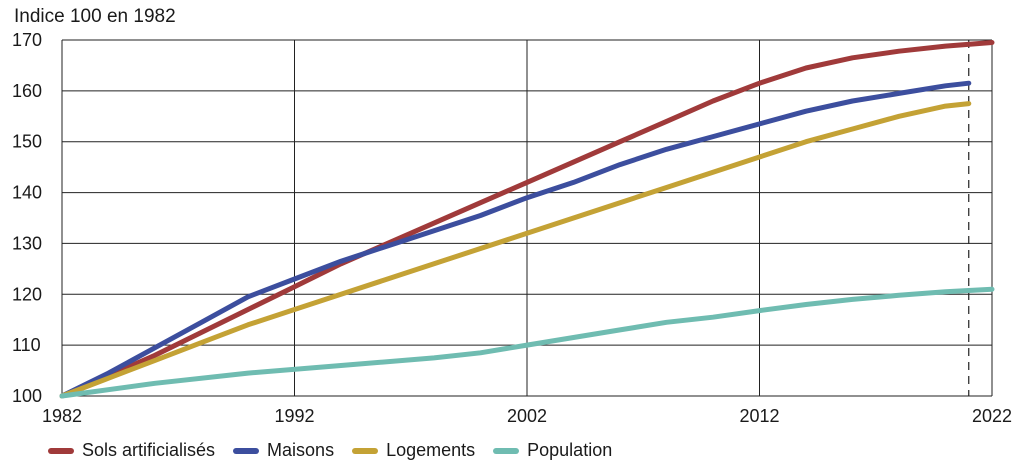 This screenshot has width=1022, height=466. What do you see at coordinates (27, 193) in the screenshot?
I see `y-tick-label: 140` at bounding box center [27, 193].